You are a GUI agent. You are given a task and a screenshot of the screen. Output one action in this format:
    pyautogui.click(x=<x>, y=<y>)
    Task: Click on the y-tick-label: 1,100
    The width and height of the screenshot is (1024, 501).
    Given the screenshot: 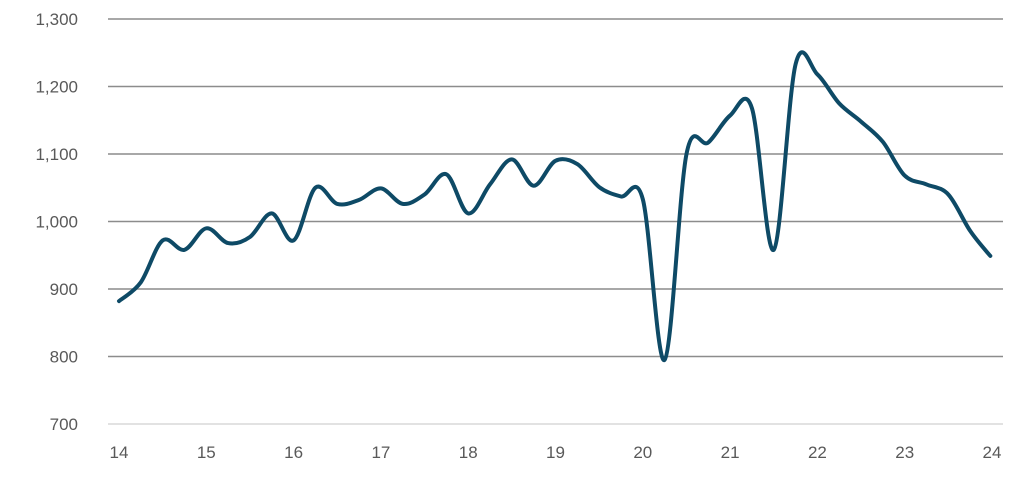 What is the action you would take?
    pyautogui.click(x=56, y=154)
    